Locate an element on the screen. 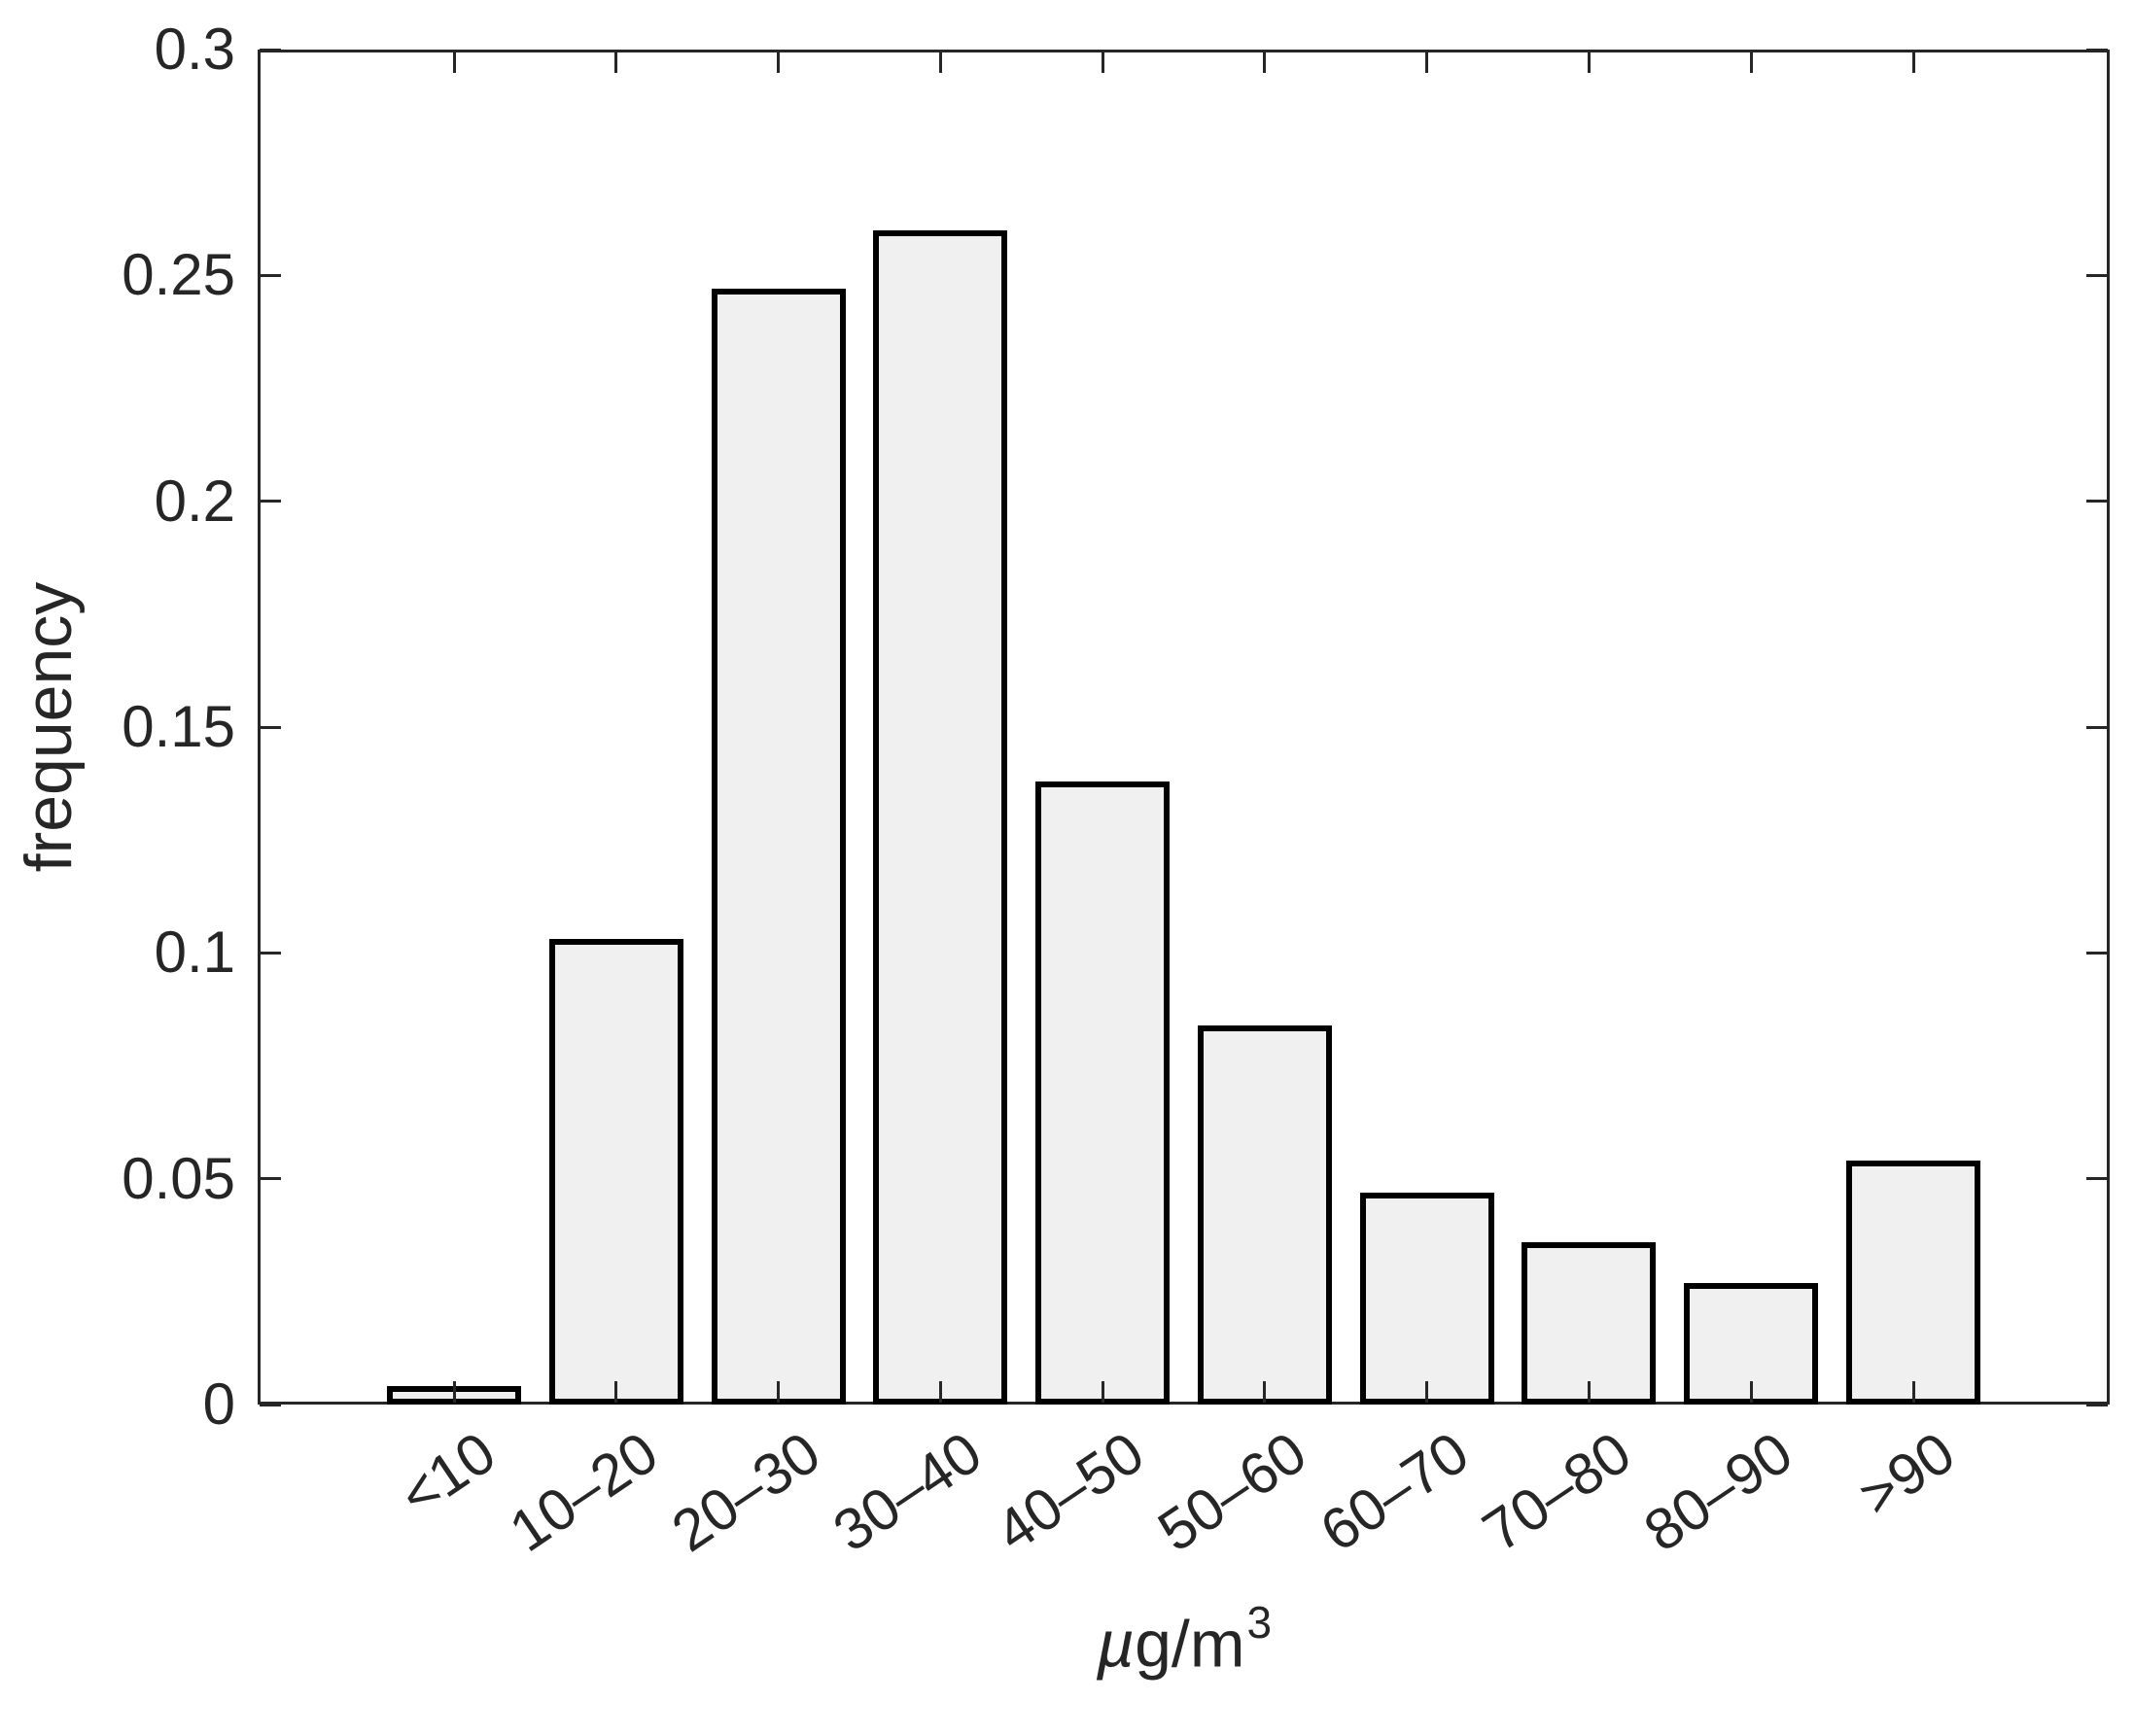  xlabel-unit-text: g/m is located at coordinates (1190, 1645).